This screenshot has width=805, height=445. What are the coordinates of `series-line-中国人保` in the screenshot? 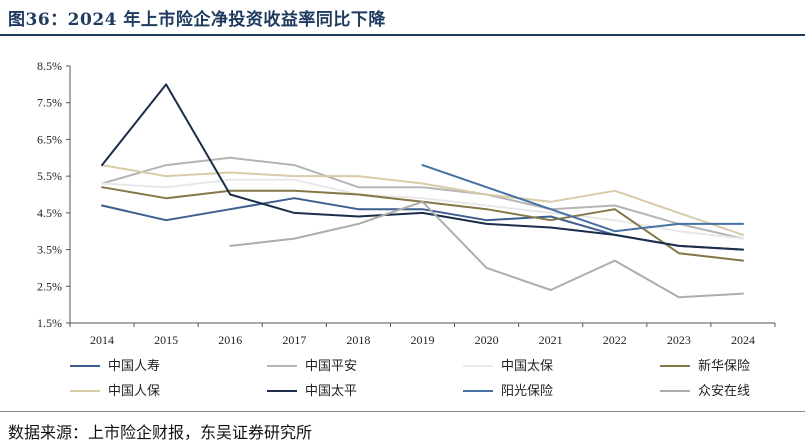 It's located at (422, 200).